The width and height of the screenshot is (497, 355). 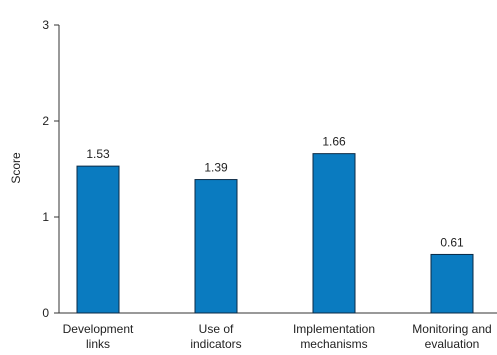 I want to click on x-tick-label-line: Development, so click(x=98, y=329).